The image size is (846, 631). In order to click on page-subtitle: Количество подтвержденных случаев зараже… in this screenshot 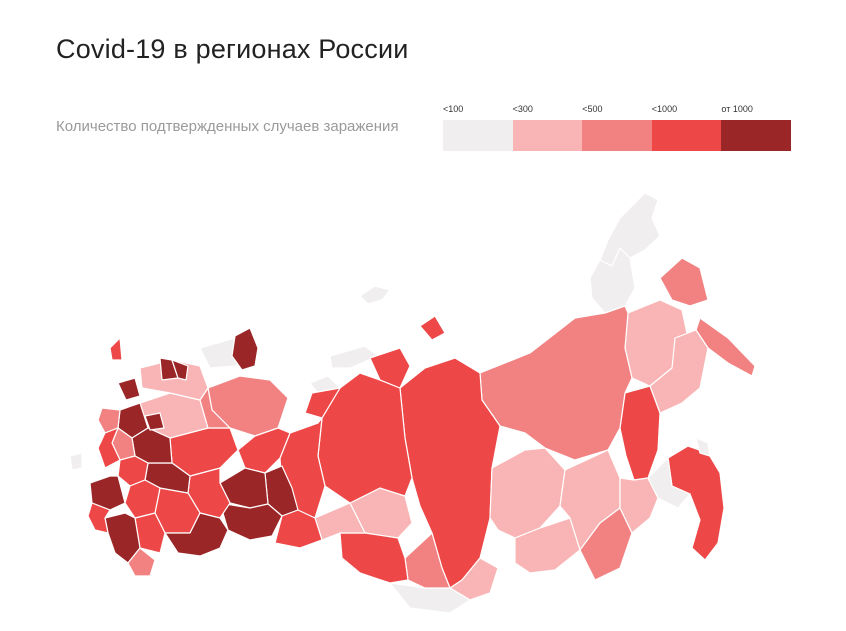, I will do `click(227, 126)`.